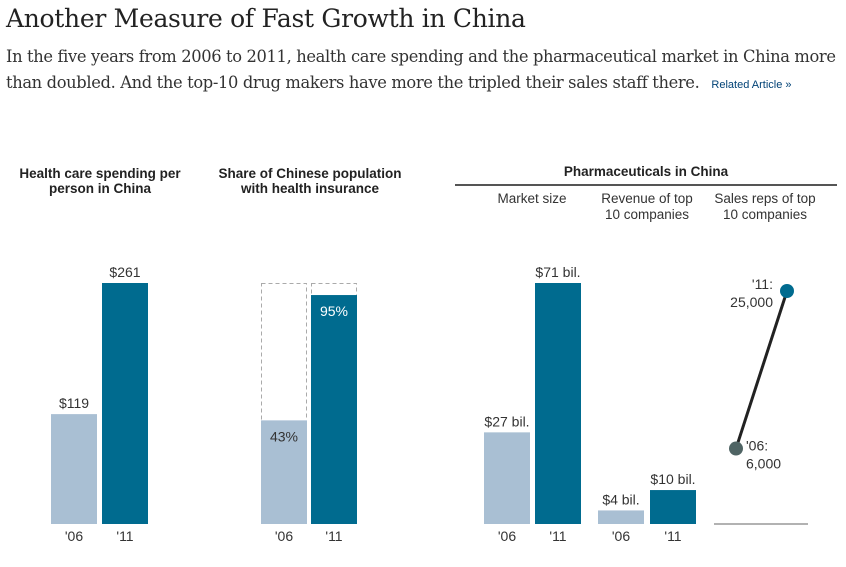 The width and height of the screenshot is (846, 567). Describe the element at coordinates (672, 536) in the screenshot. I see `revenue-category-label-1: '11` at that location.